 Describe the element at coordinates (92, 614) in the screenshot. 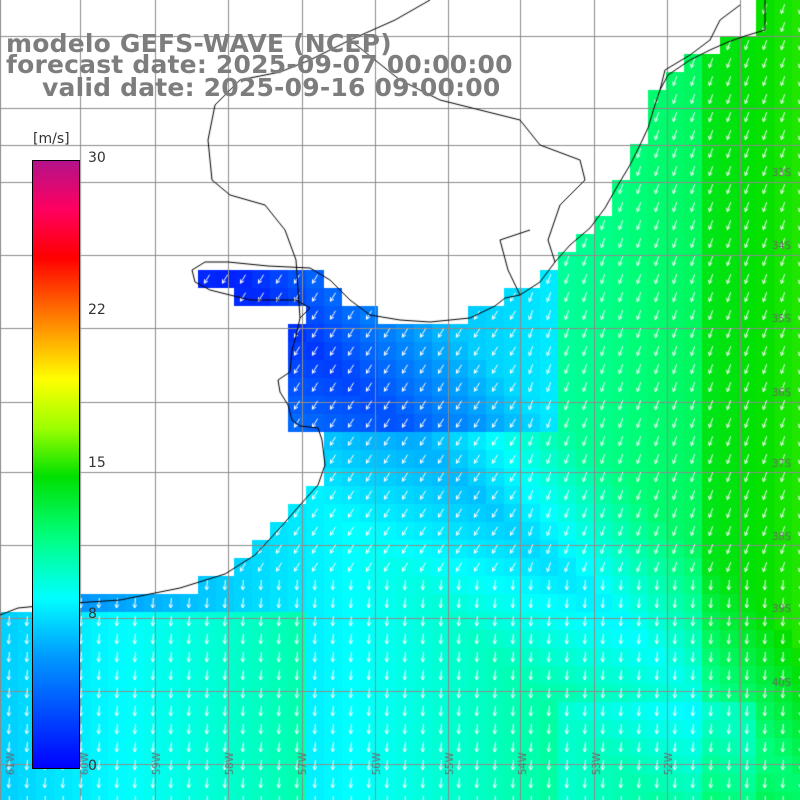

I see `colorbar-tick-8: 8` at that location.